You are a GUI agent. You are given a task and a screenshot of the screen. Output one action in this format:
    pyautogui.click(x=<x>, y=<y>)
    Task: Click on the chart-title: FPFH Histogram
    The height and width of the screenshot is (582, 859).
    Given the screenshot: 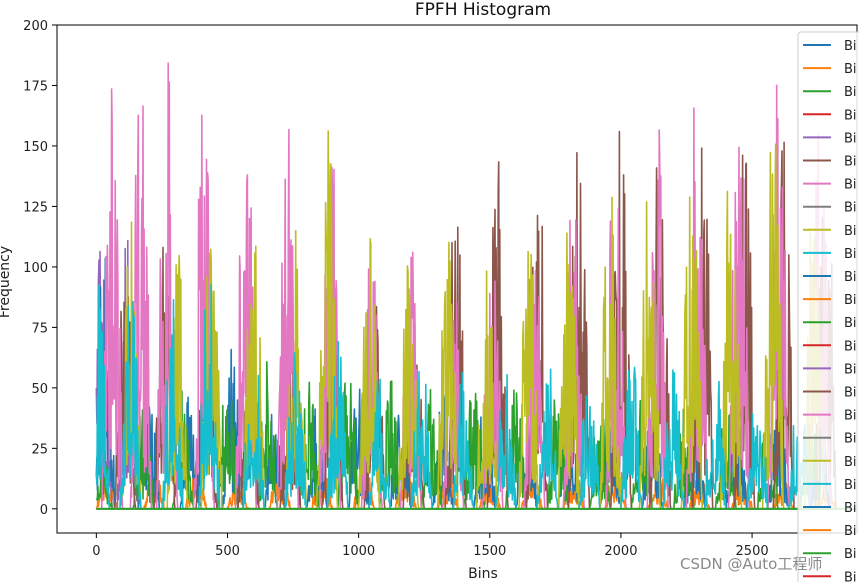 What is the action you would take?
    pyautogui.click(x=483, y=10)
    